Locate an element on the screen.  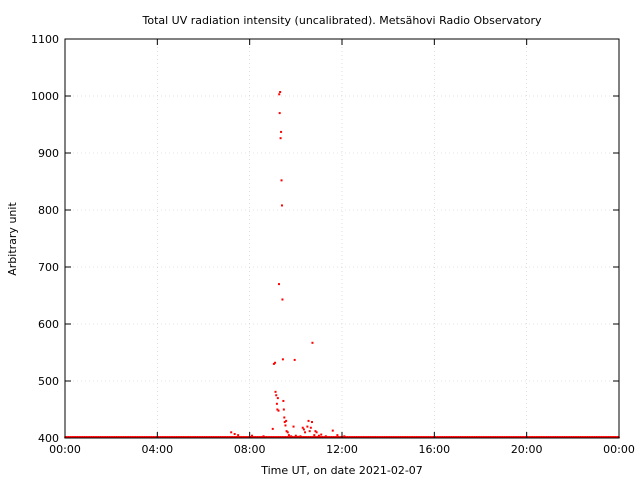
x-tick-label: 04:00 is located at coordinates (157, 449).